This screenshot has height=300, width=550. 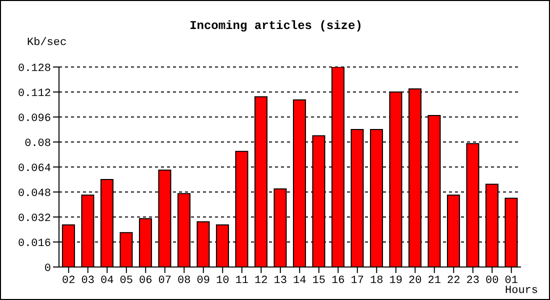 I want to click on x-tick-label: 10, so click(x=223, y=280).